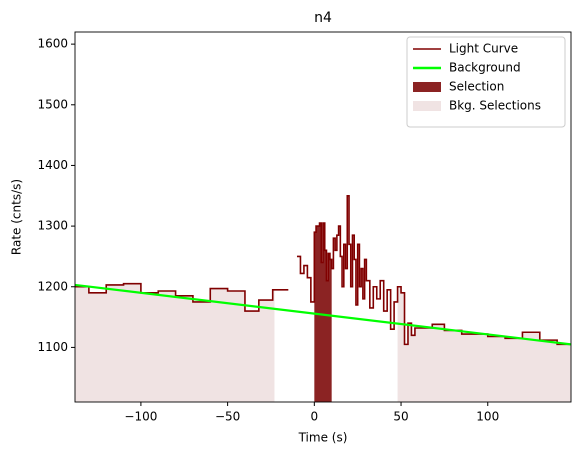 The image size is (584, 459). I want to click on y-tick-label: 1300, so click(52, 226).